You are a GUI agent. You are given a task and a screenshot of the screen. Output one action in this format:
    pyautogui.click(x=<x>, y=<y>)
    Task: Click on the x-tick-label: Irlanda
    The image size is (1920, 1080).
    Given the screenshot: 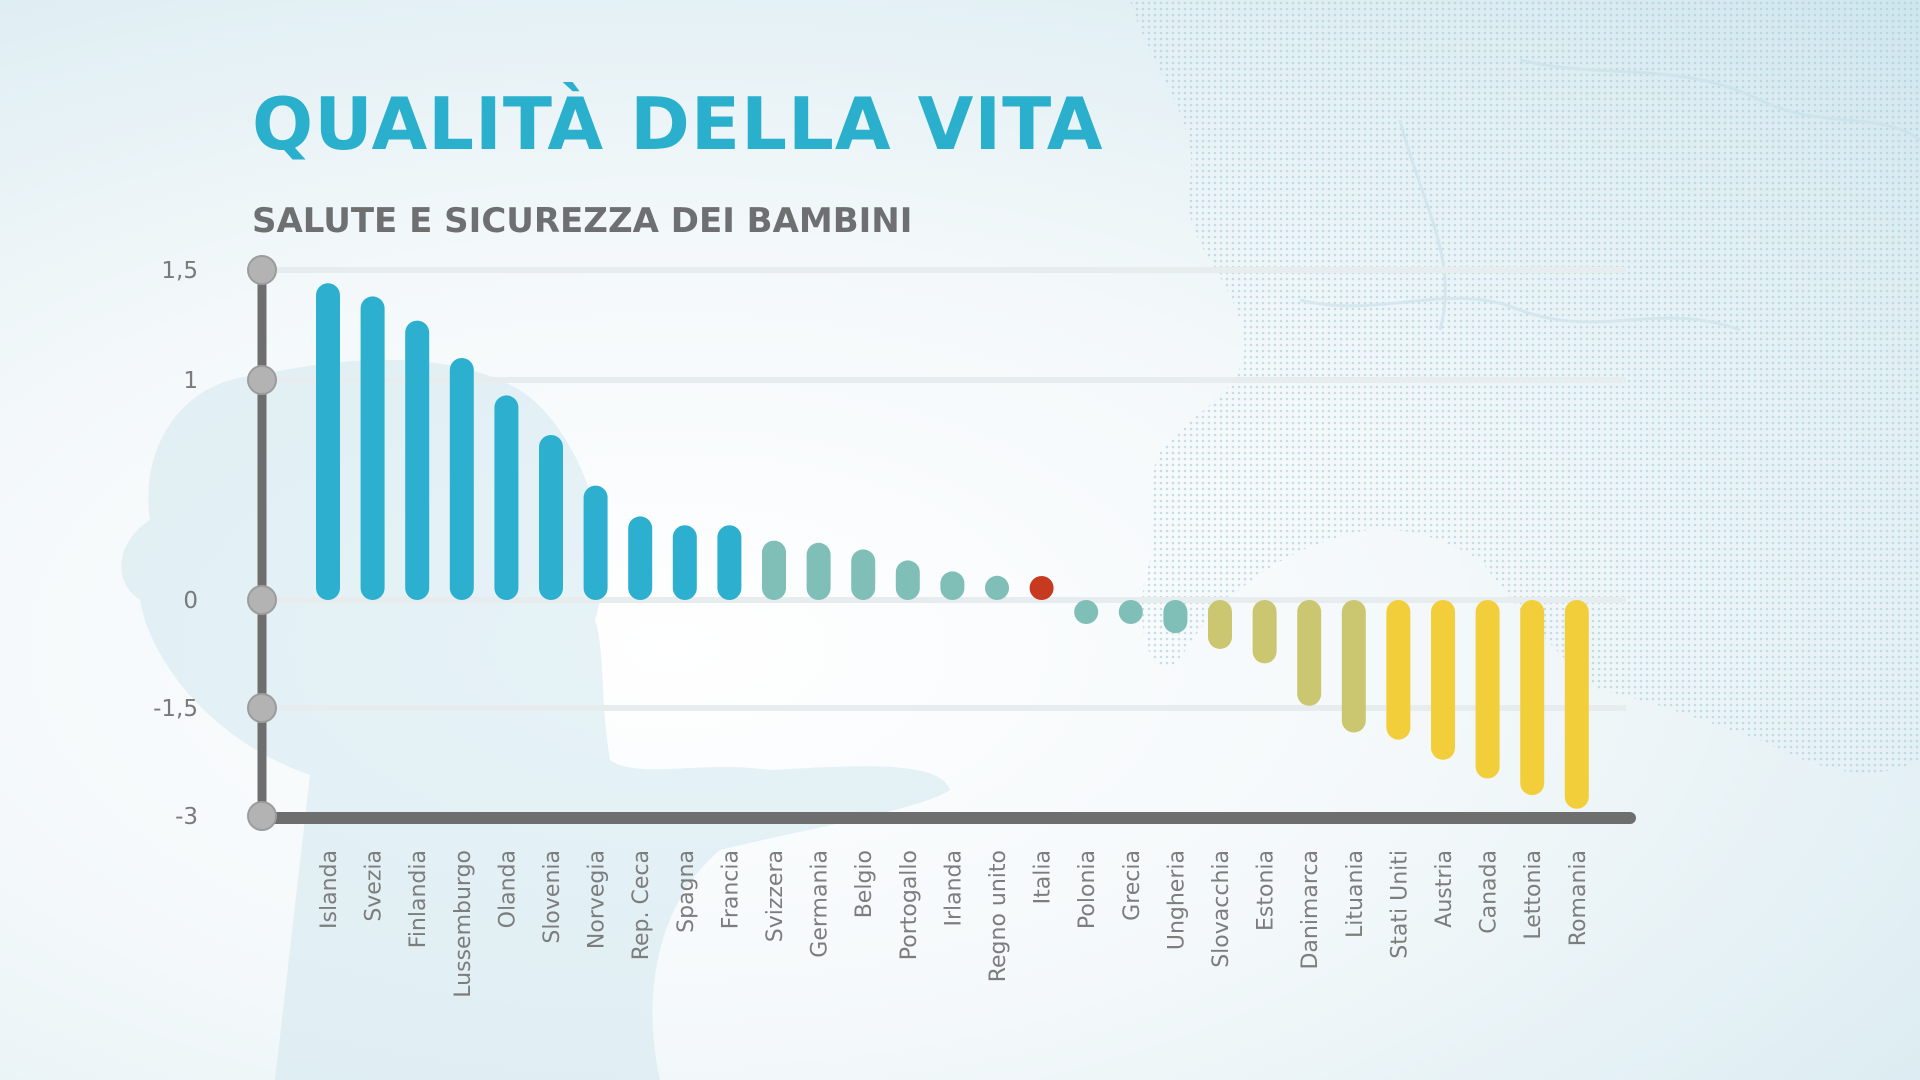 What is the action you would take?
    pyautogui.click(x=953, y=888)
    